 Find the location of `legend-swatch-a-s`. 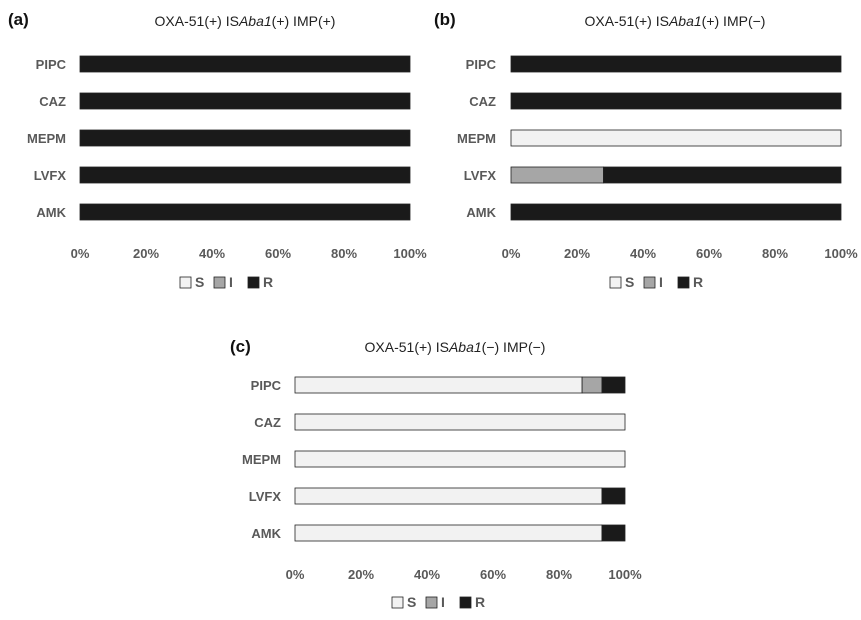

legend-swatch-a-s is located at coordinates (185, 282).